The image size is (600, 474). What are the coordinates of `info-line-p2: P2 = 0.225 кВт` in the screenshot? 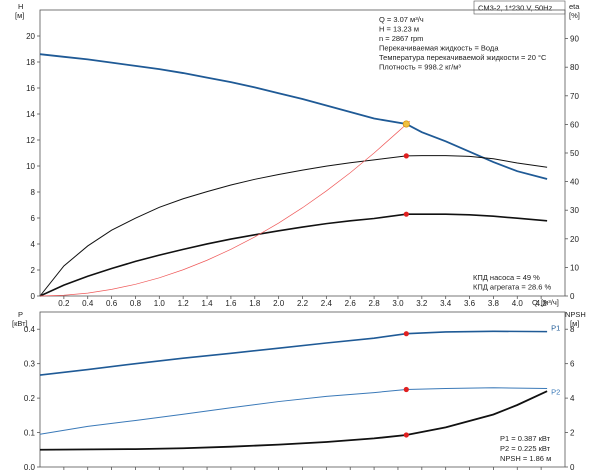 It's located at (525, 448).